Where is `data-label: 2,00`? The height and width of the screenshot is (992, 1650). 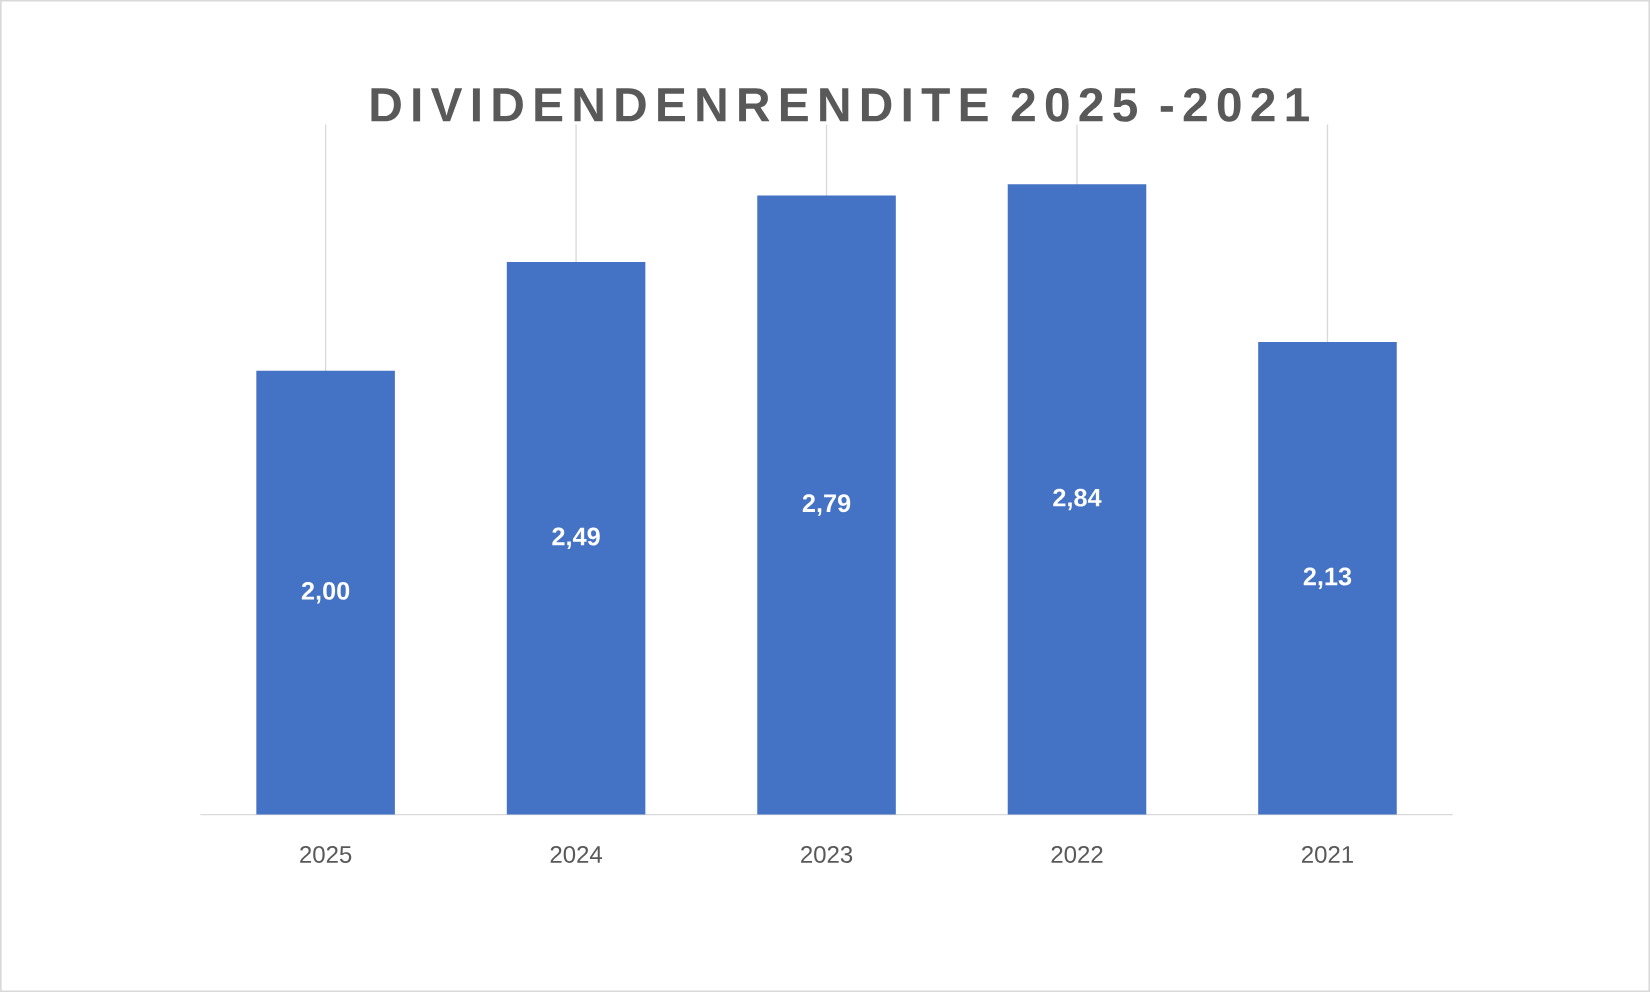 data-label: 2,00 is located at coordinates (325, 592).